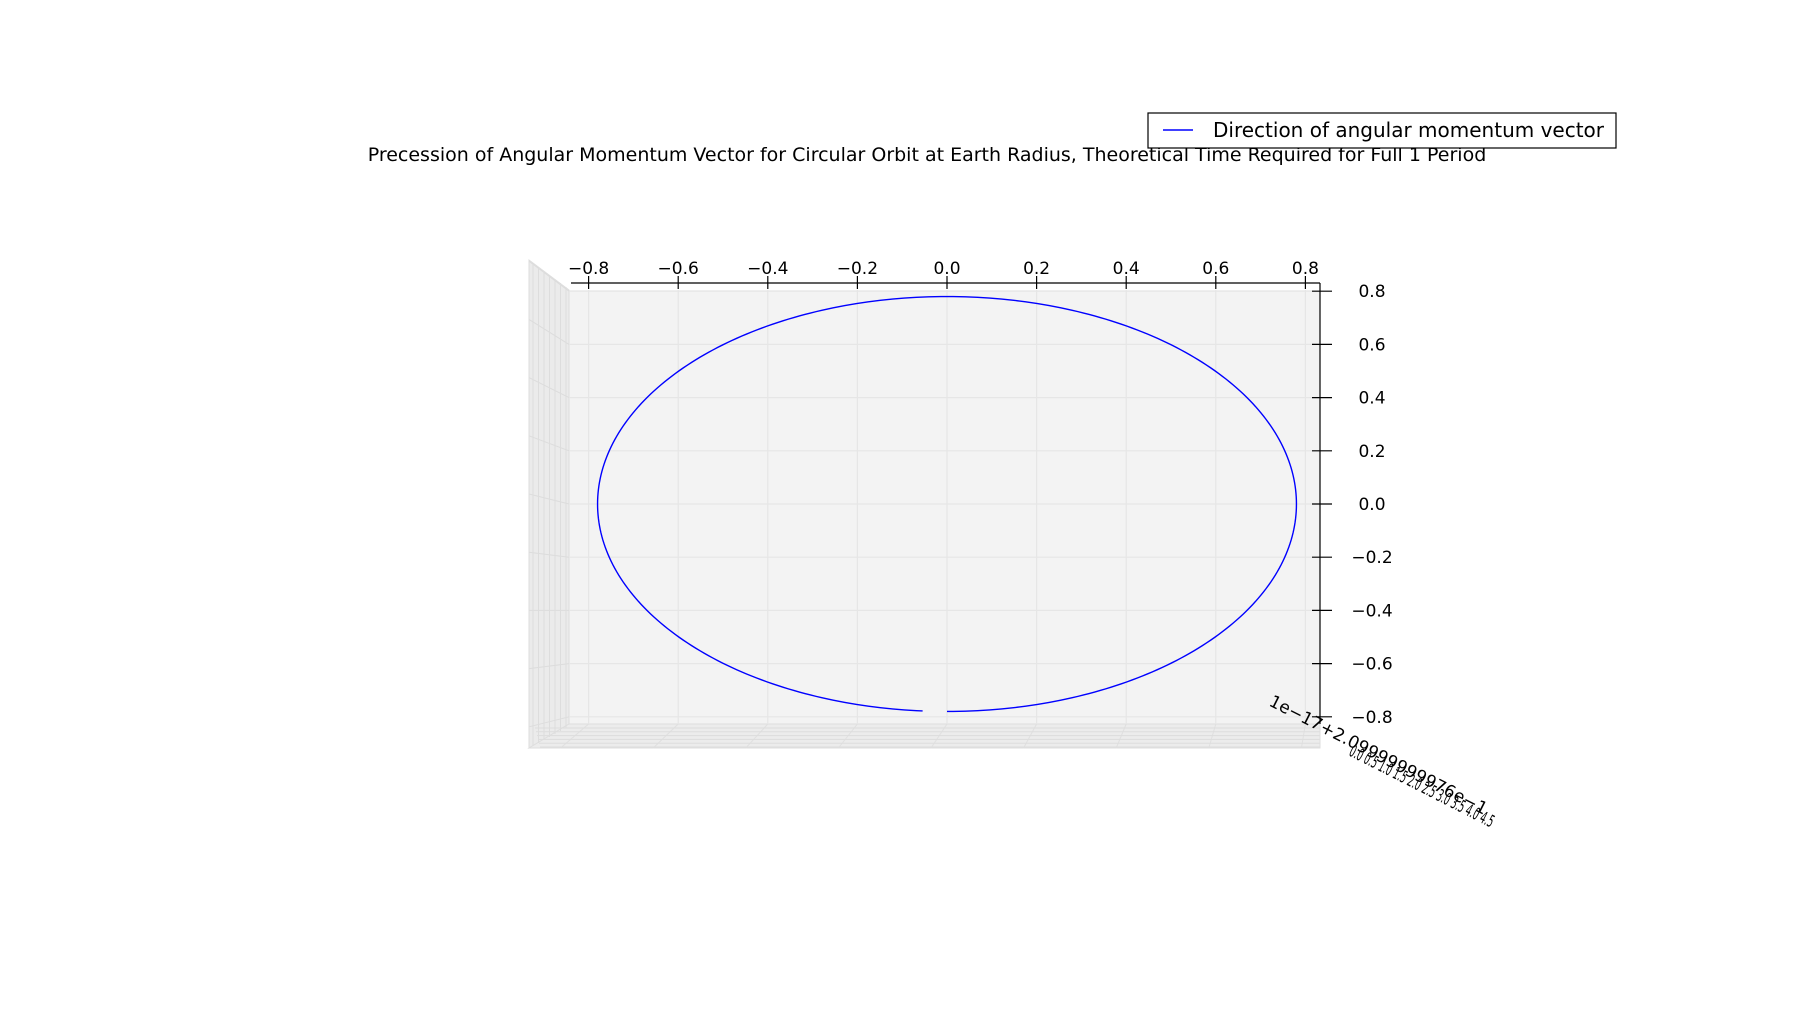 The height and width of the screenshot is (1023, 1795). What do you see at coordinates (1409, 130) in the screenshot?
I see `legend-label: Direction of angular momentum vector` at bounding box center [1409, 130].